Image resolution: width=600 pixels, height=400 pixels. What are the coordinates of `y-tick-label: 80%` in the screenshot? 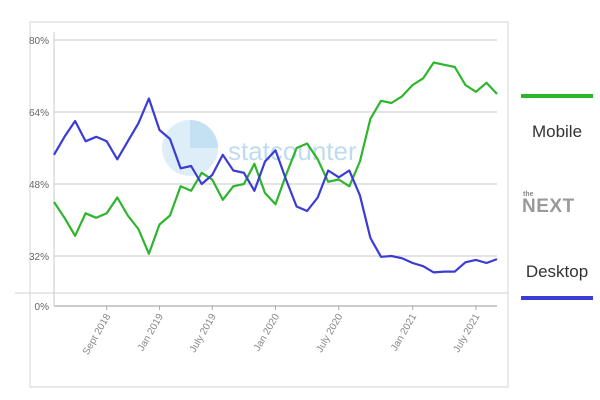 It's located at (39, 41).